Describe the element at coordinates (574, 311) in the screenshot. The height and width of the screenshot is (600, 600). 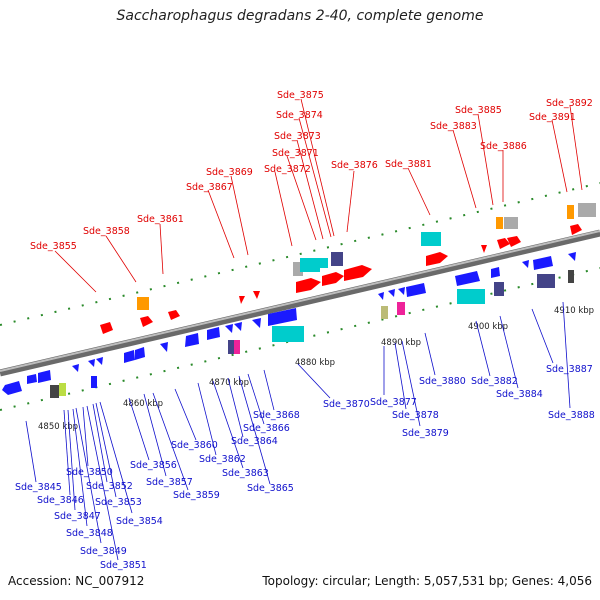
I see `kbp-tick: 4910 kbp` at that location.